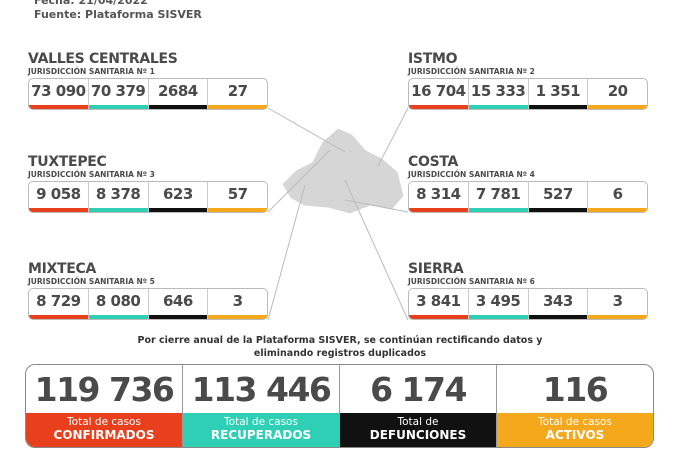  I want to click on region-stats: 16 704 15 333 1 351 20, so click(528, 94).